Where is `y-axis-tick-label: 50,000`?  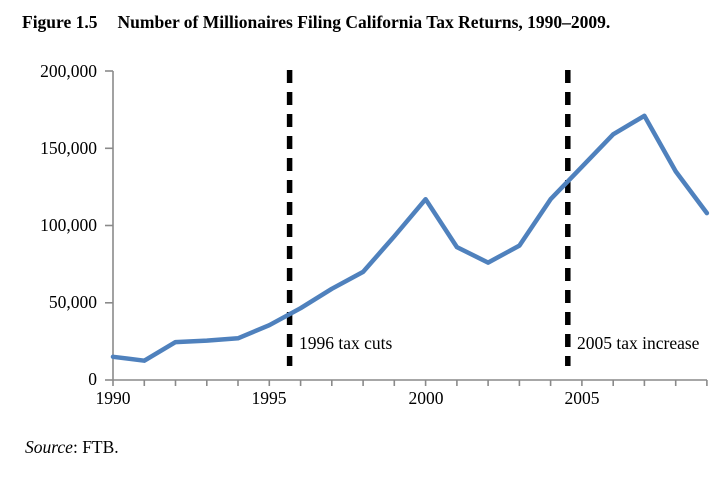
y-axis-tick-label: 50,000 is located at coordinates (72, 302).